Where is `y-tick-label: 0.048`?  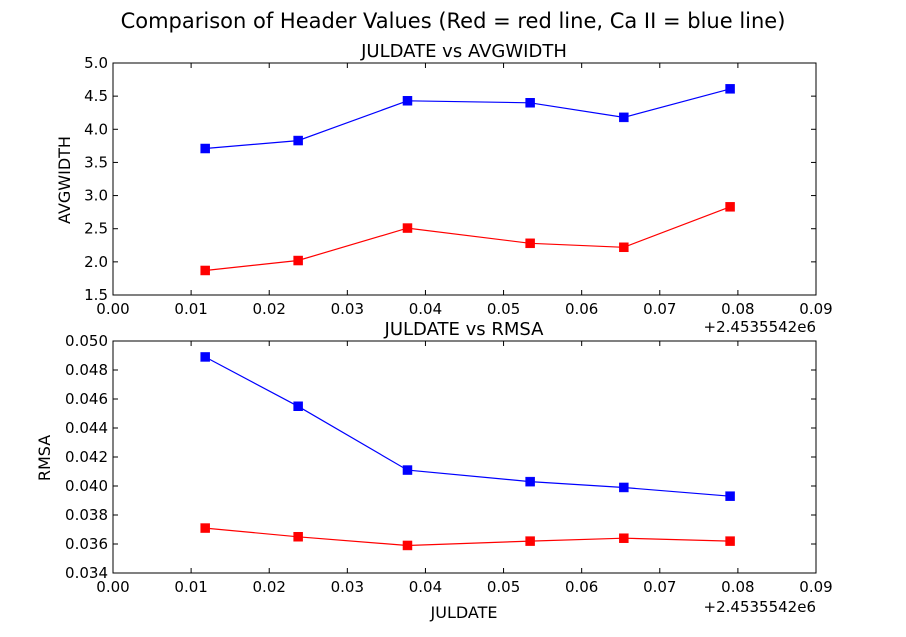
y-tick-label: 0.048 is located at coordinates (86, 370).